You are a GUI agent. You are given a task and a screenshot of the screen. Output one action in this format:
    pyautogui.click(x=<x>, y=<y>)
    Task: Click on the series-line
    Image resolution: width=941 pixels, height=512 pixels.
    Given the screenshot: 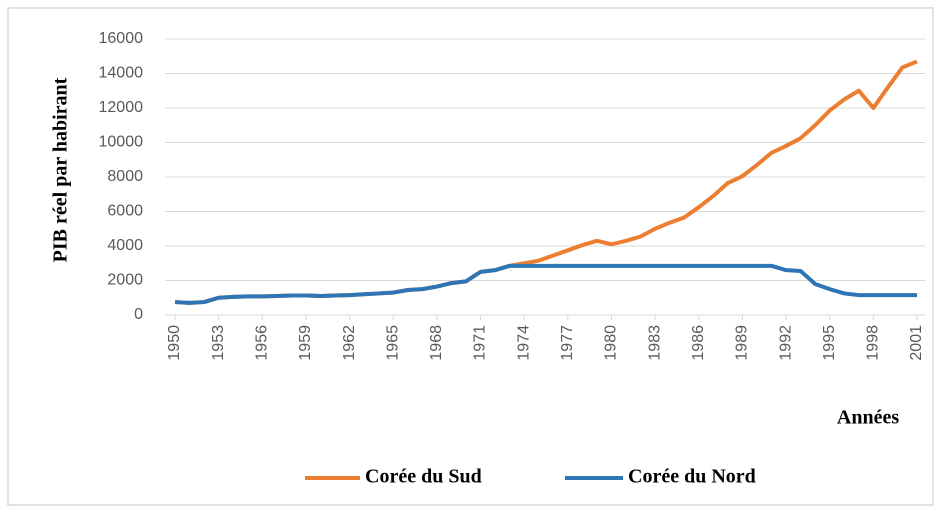 What is the action you would take?
    pyautogui.click(x=545, y=284)
    